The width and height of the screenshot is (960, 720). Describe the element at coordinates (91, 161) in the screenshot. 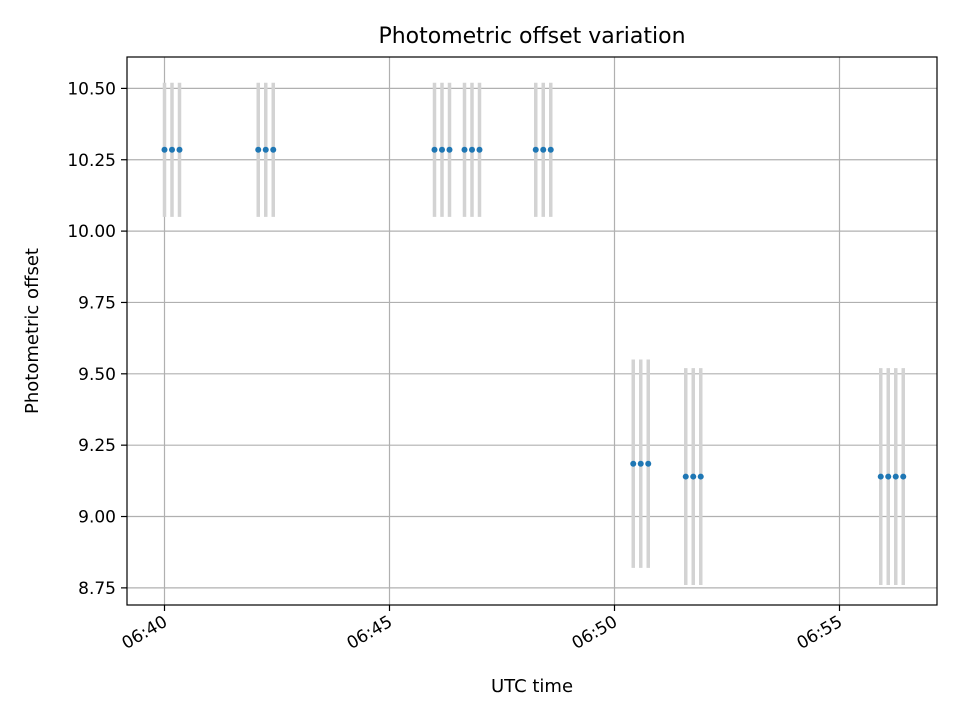

I see `y-tick-label: 10.25` at that location.